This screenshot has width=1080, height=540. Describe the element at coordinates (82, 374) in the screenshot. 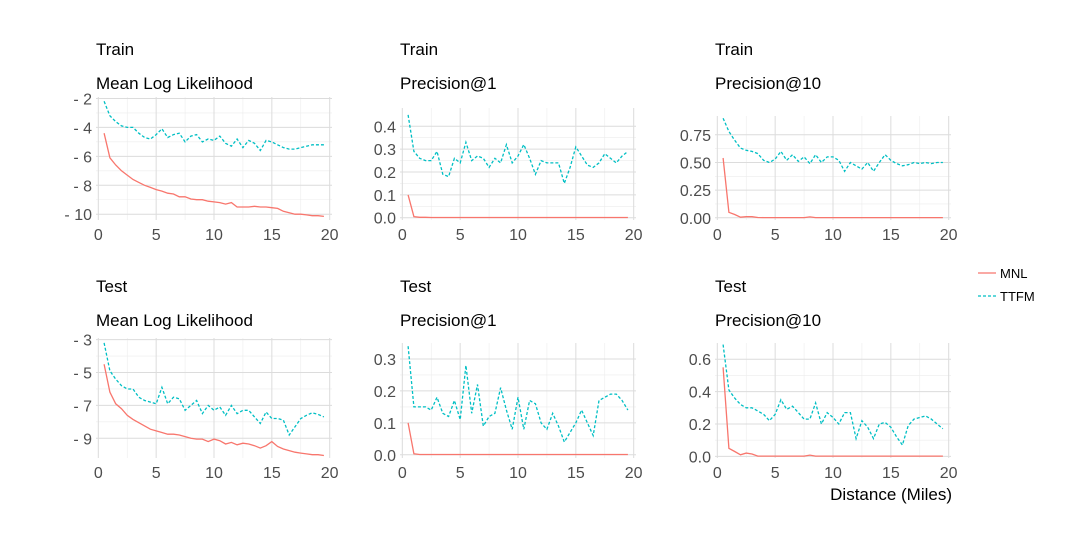

I see `y-tick-label: - 5` at that location.